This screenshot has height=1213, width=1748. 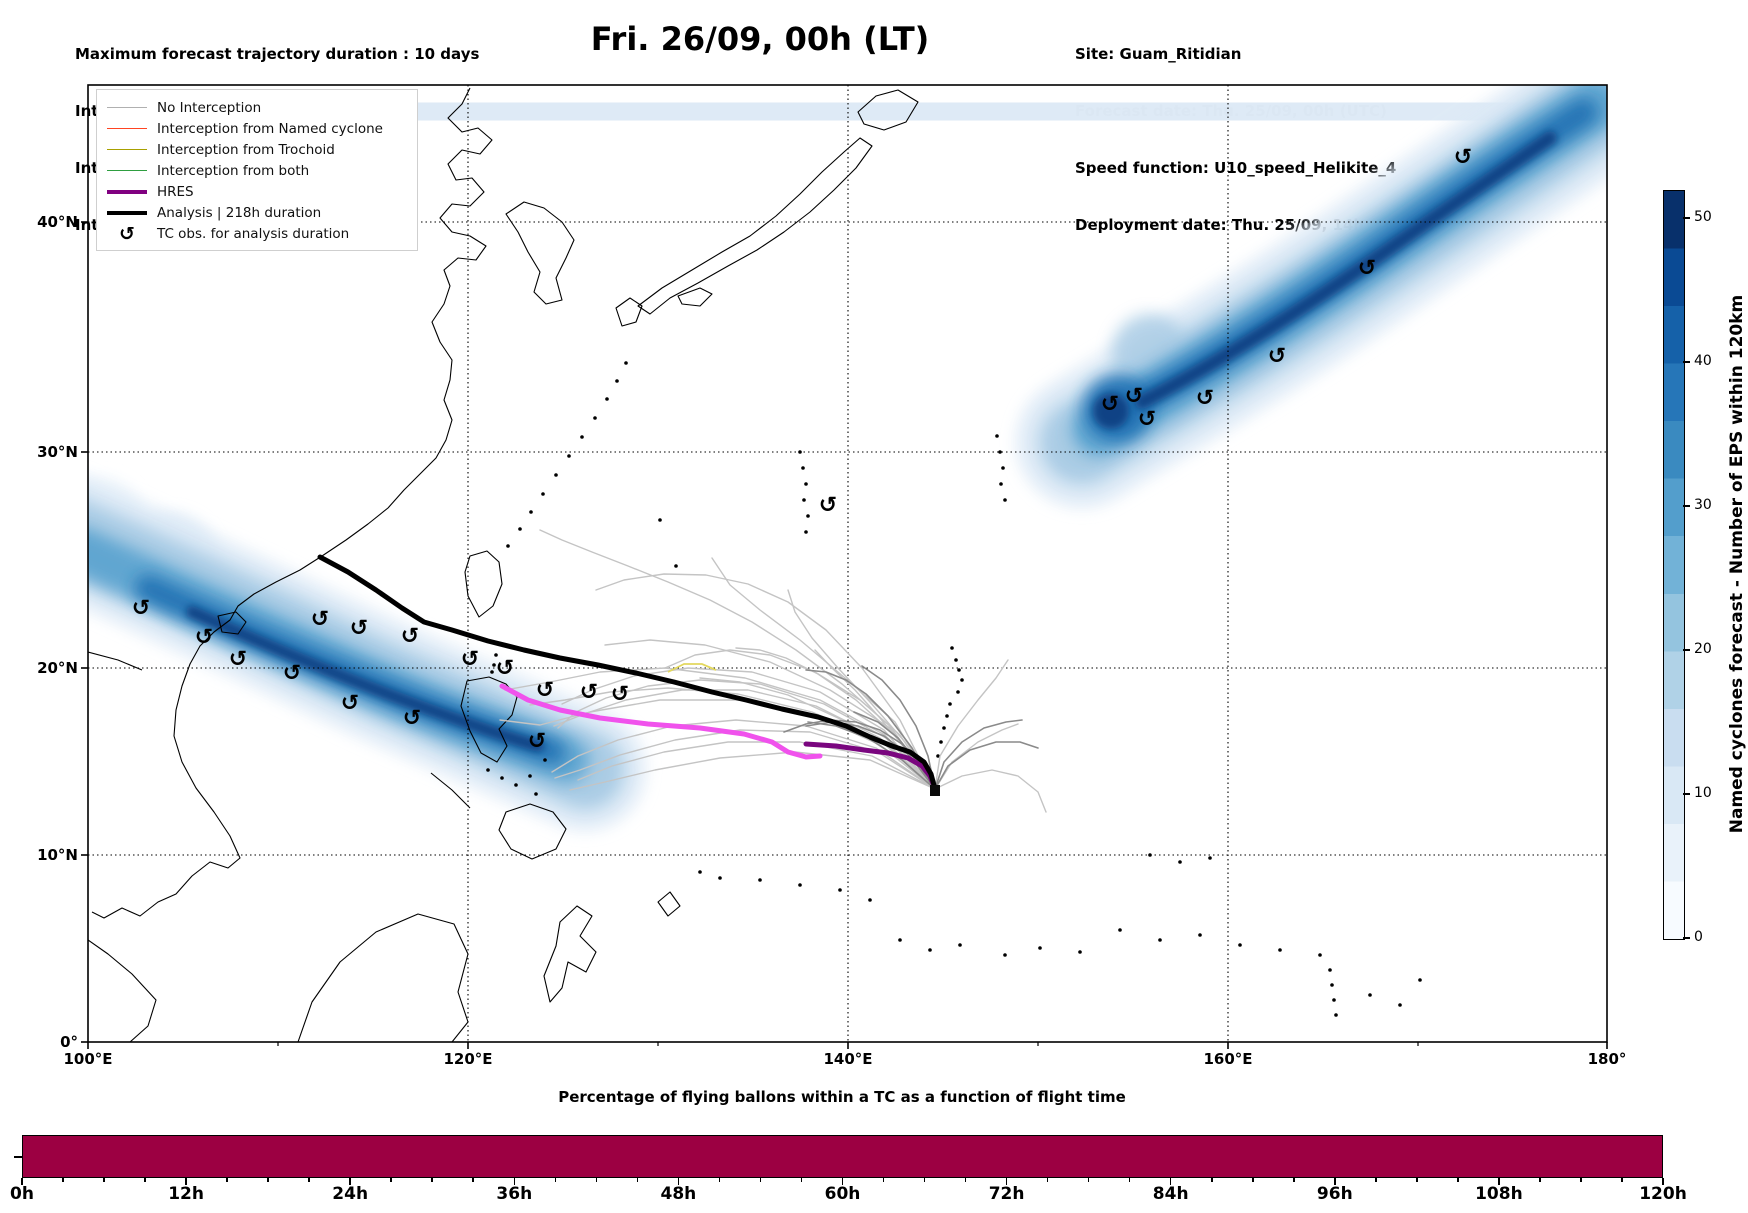 What do you see at coordinates (18, 1157) in the screenshot?
I see `bottom-y-tick` at bounding box center [18, 1157].